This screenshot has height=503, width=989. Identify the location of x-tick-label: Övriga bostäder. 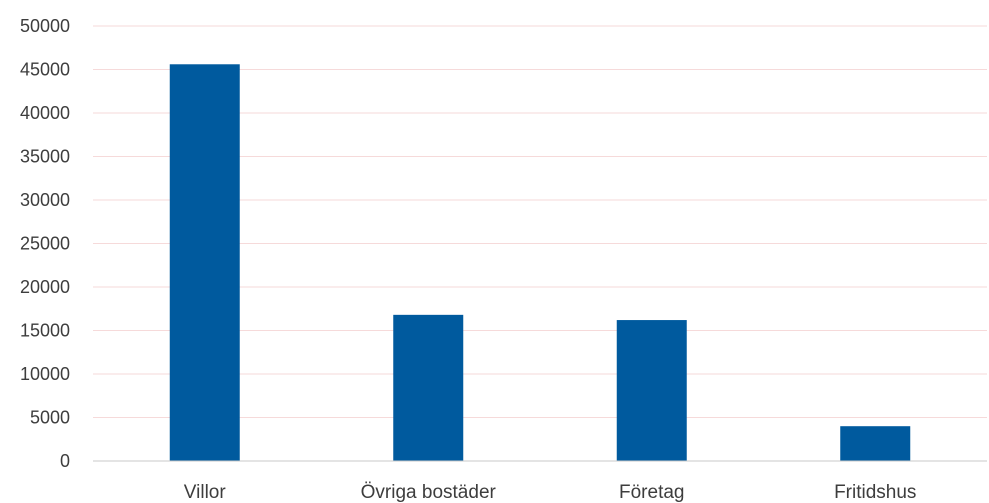
(429, 492).